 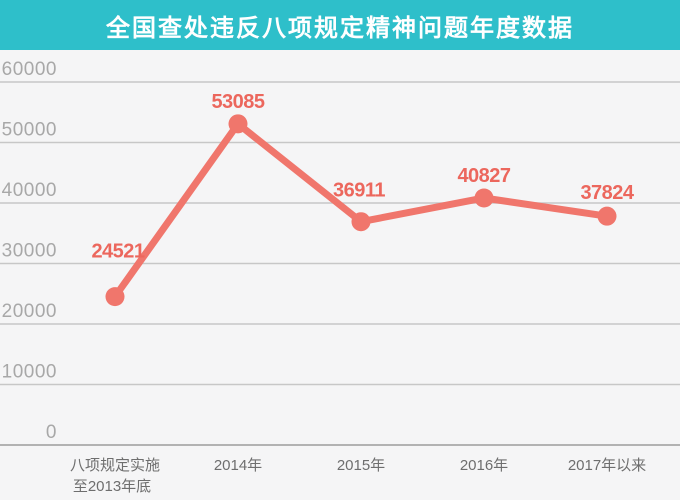 I want to click on data-point-label: 37824, so click(x=607, y=193).